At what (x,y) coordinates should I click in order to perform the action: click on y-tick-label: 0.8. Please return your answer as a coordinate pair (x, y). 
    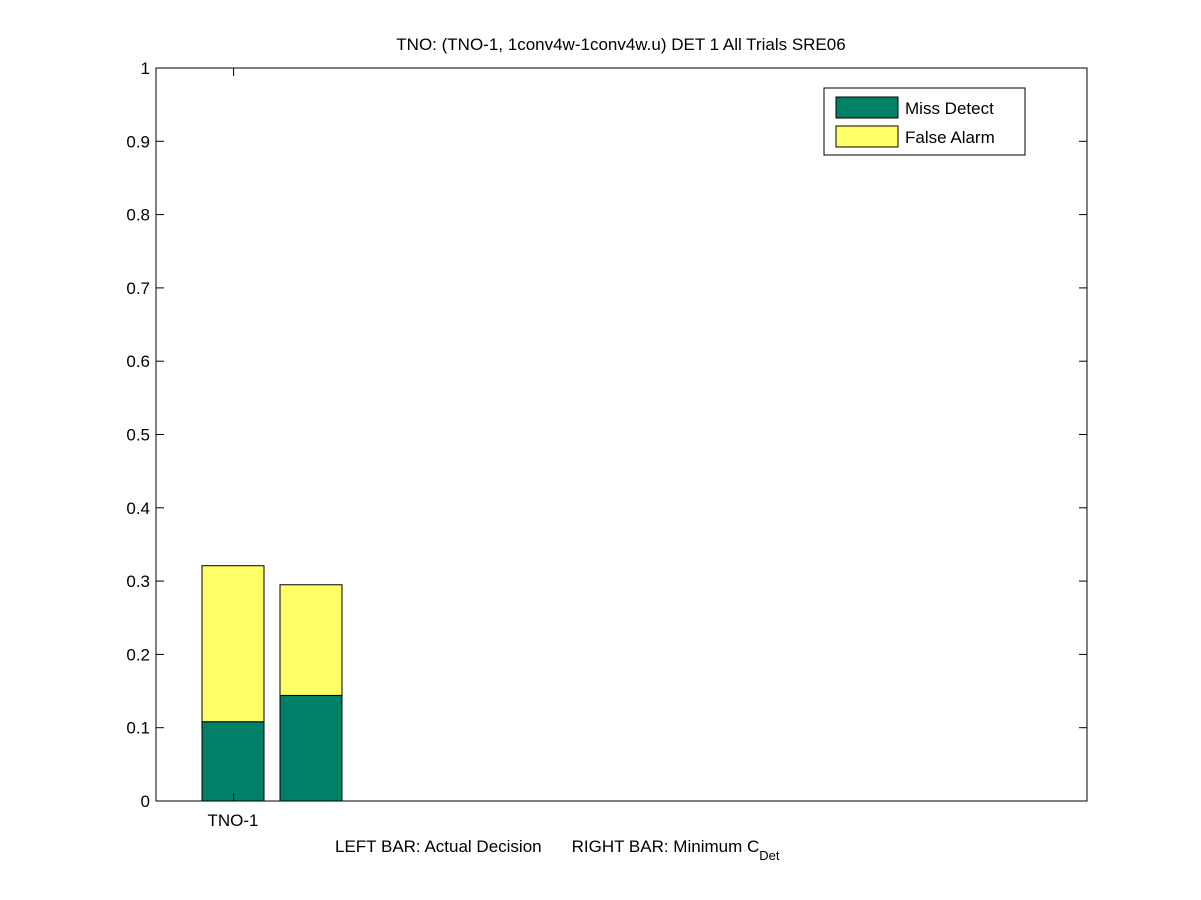
    Looking at the image, I should click on (138, 215).